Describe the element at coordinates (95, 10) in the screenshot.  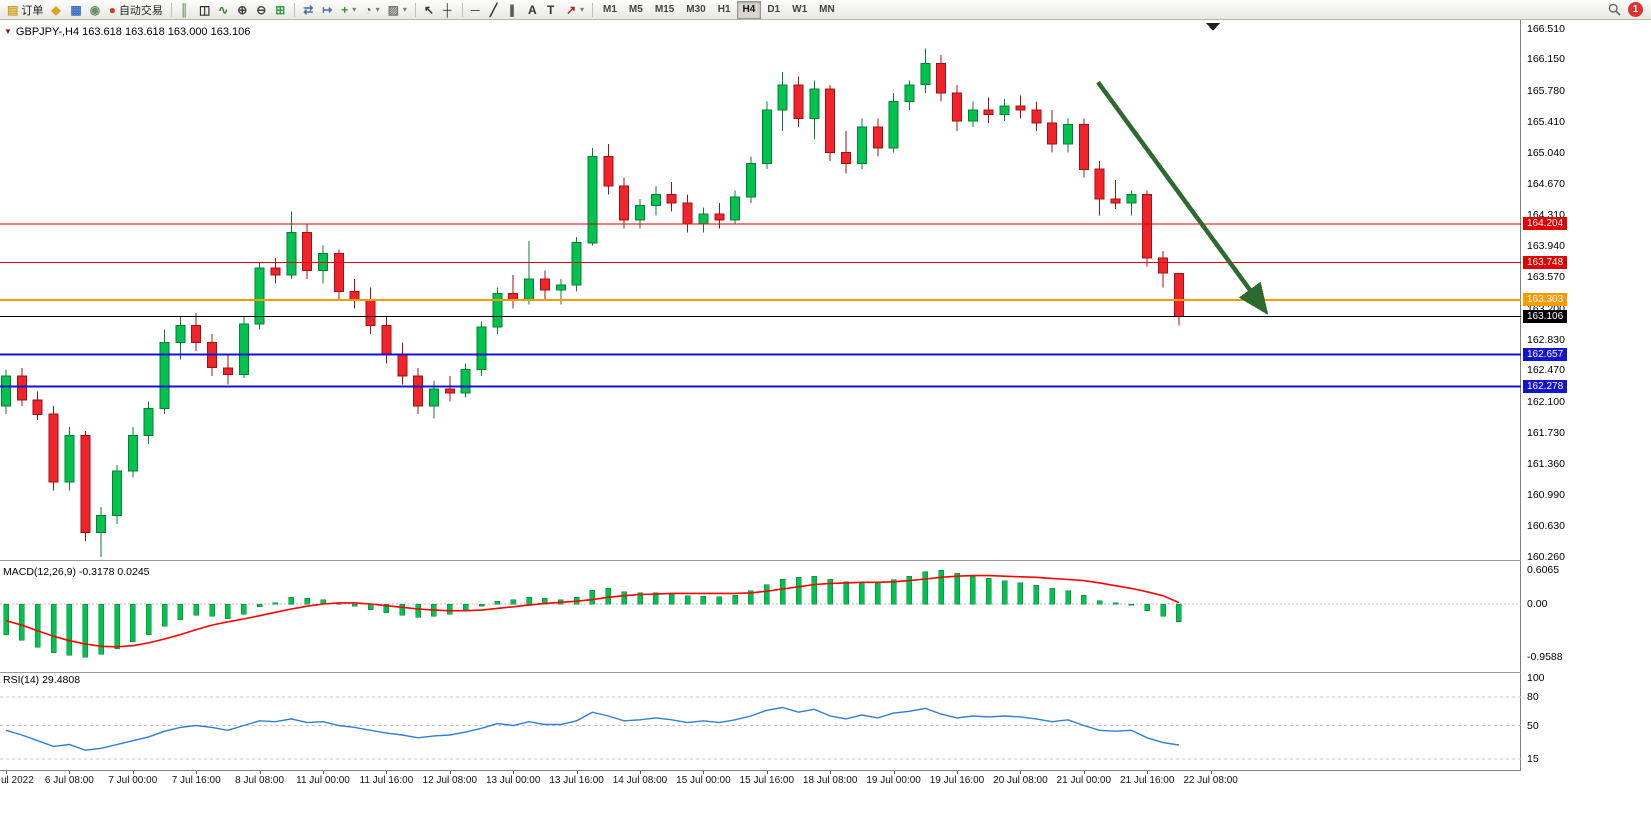
I see `navigator-button: ◉` at that location.